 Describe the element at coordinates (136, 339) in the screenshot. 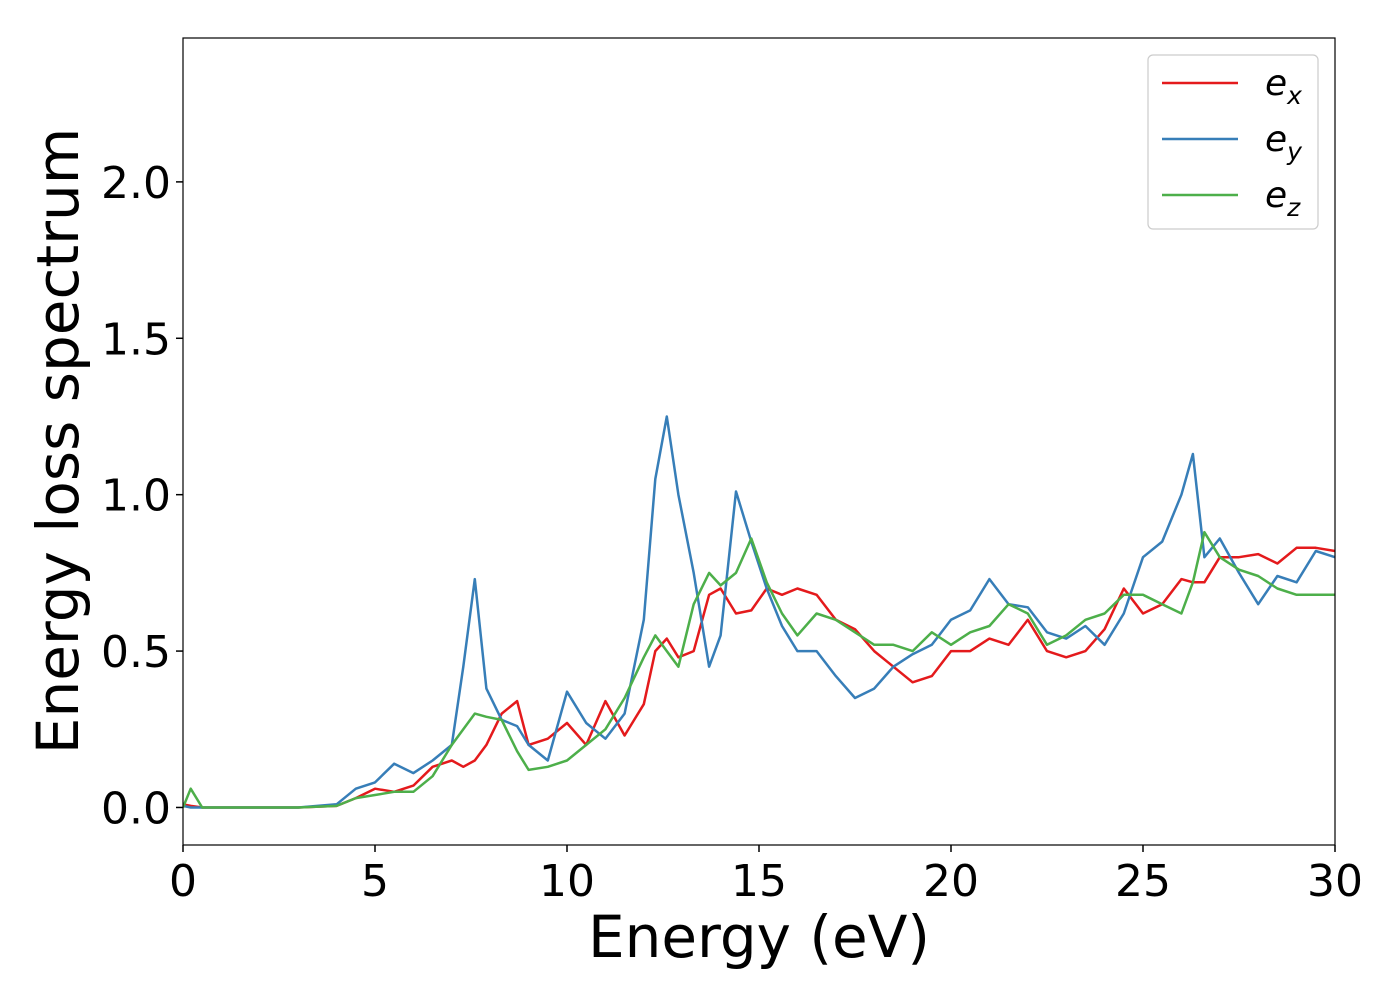

I see `y-tick-label: 1.5` at that location.